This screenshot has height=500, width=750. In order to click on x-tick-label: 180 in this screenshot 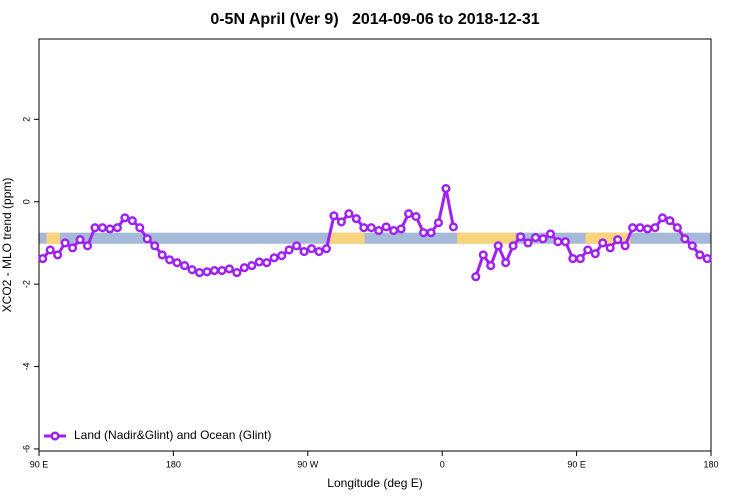, I will do `click(173, 464)`.